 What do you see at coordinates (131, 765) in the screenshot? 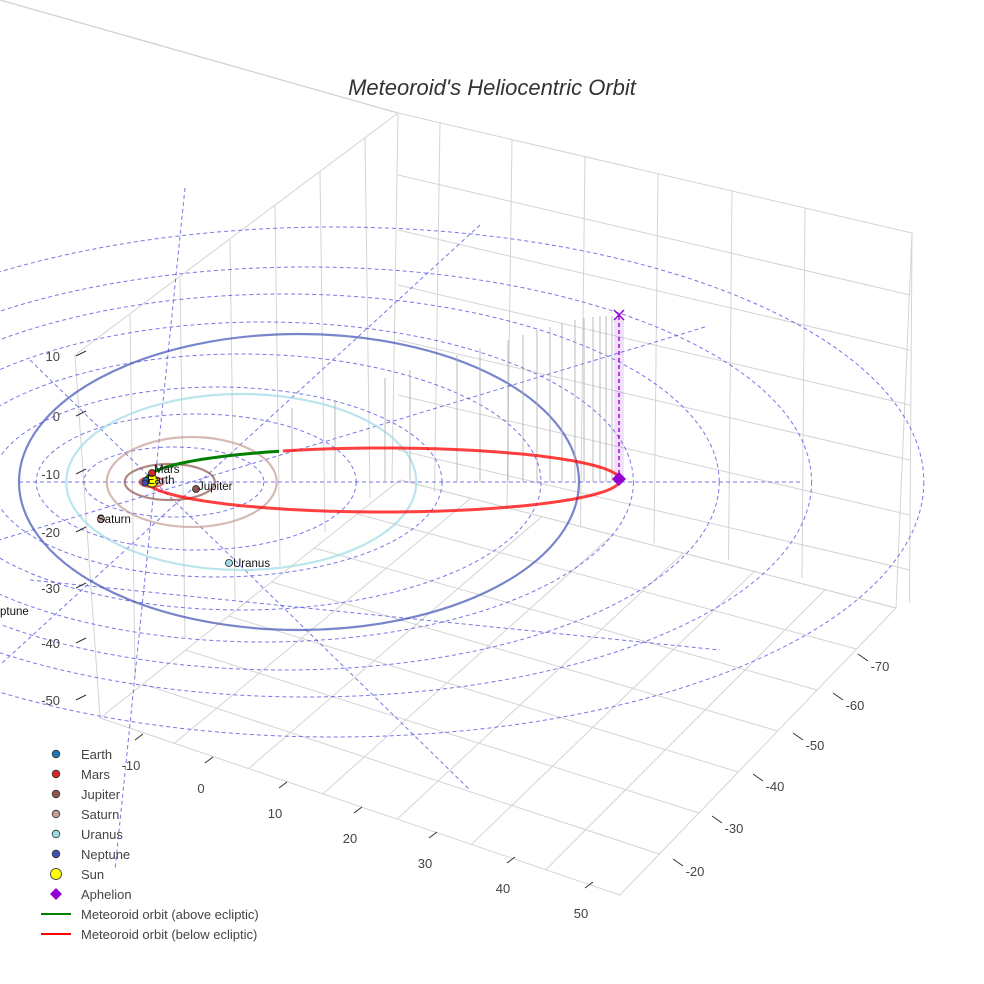
I see `x-tick-label: -10` at bounding box center [131, 765].